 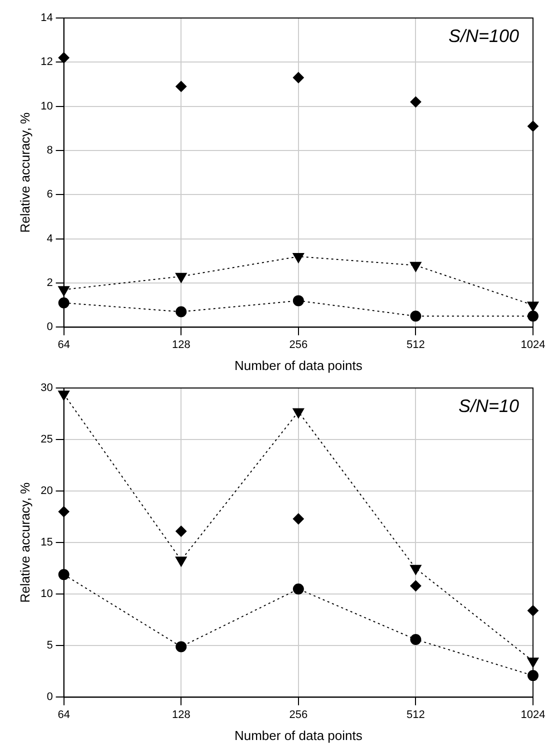 What do you see at coordinates (46, 62) in the screenshot?
I see `y-tick-label: 12` at bounding box center [46, 62].